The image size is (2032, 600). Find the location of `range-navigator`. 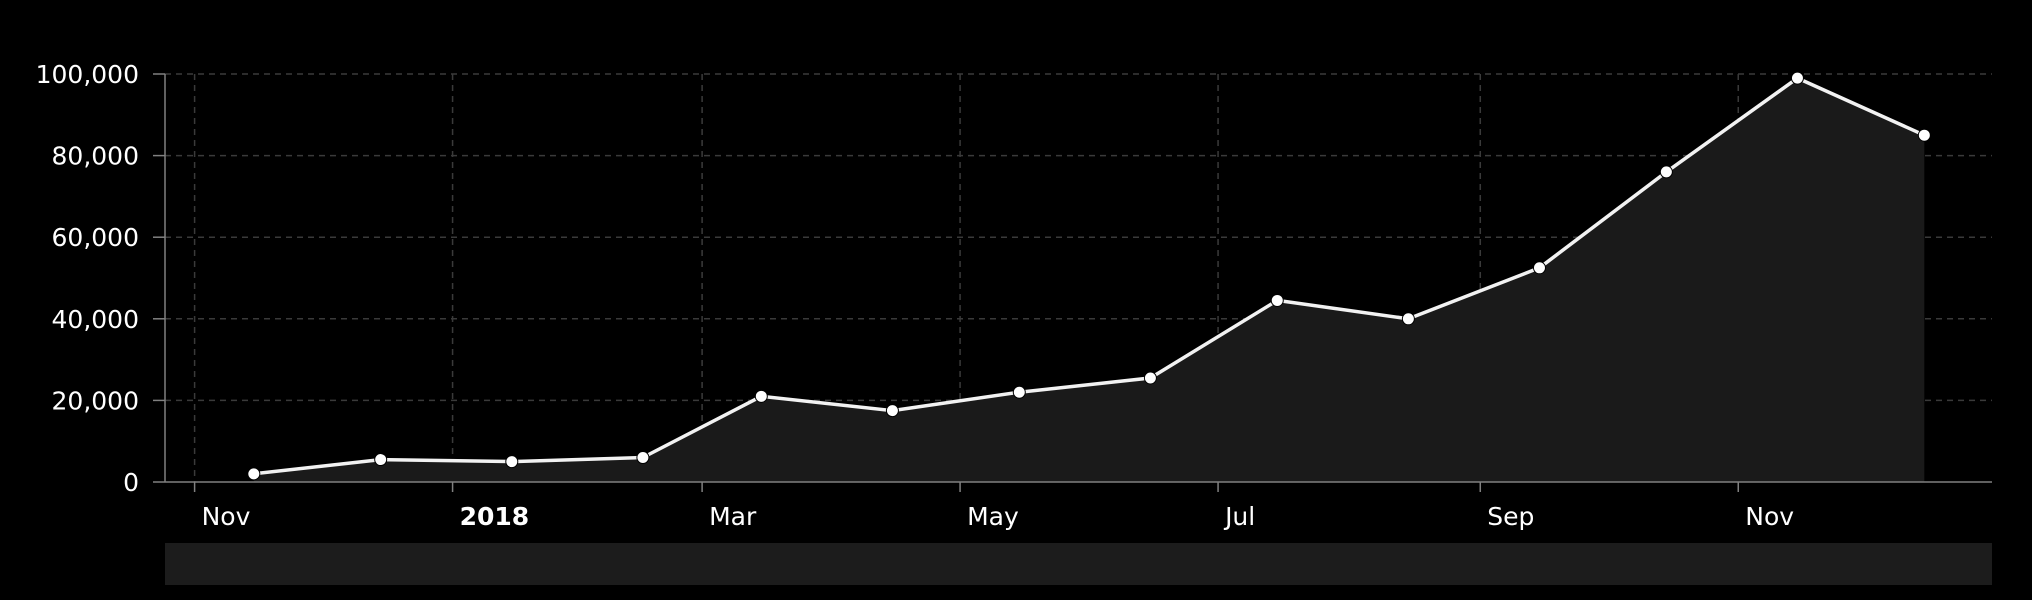

range-navigator is located at coordinates (1078, 564).